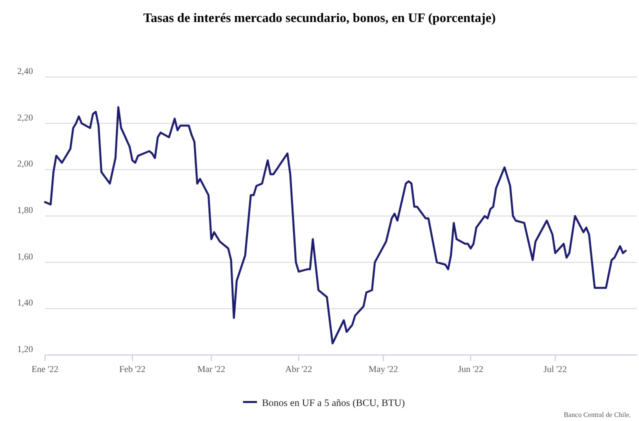  What do you see at coordinates (25, 210) in the screenshot?
I see `y-tick-label: 1,80` at bounding box center [25, 210].